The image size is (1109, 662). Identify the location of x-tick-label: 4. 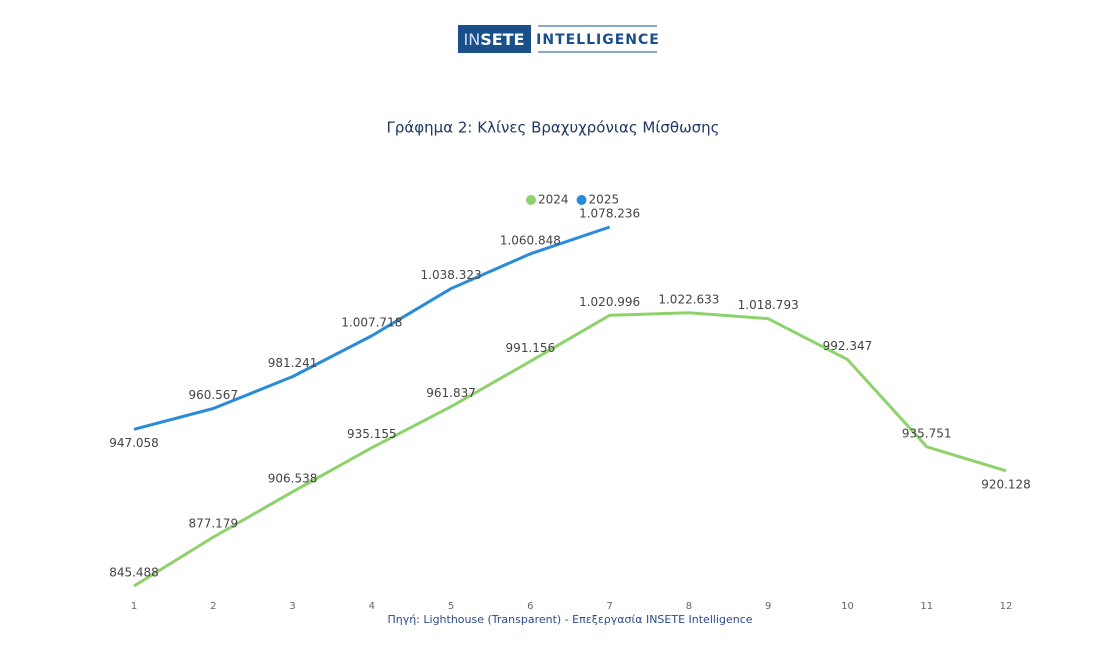
(372, 606).